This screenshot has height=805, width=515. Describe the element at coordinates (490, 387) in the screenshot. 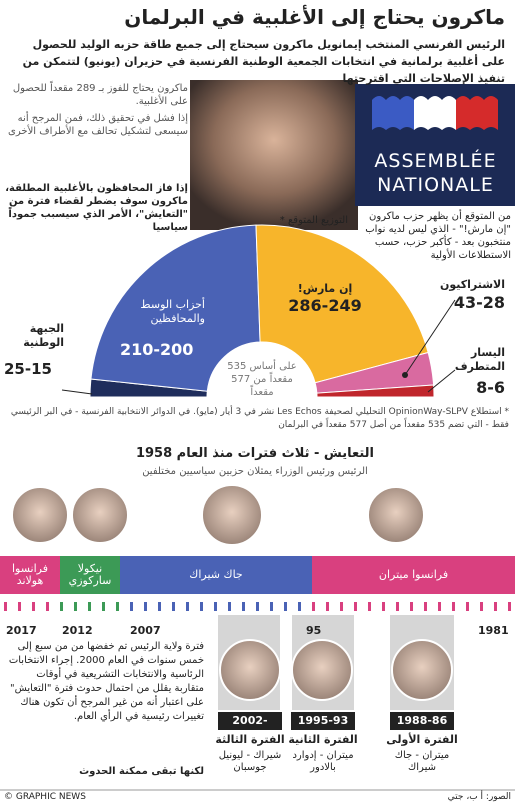

I see `party-seats: 8-6` at that location.